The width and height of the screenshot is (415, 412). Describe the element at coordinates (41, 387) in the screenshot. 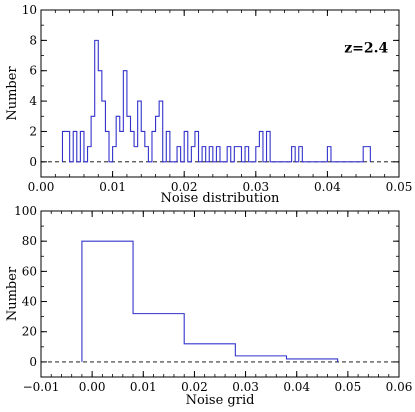

I see `p1-x-tick-label: −0.01` at that location.